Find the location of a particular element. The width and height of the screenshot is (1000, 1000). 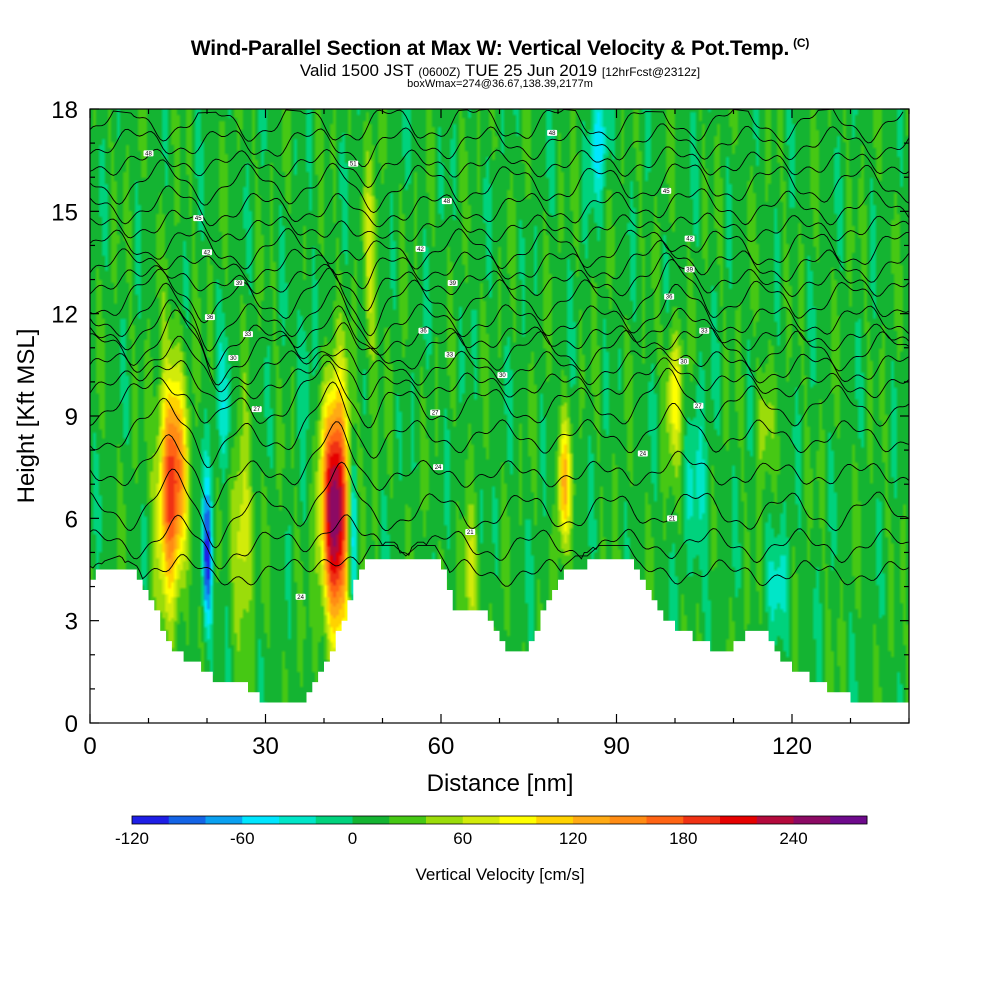

colorbar-title: Vertical Velocity [cm/s] is located at coordinates (499, 874).